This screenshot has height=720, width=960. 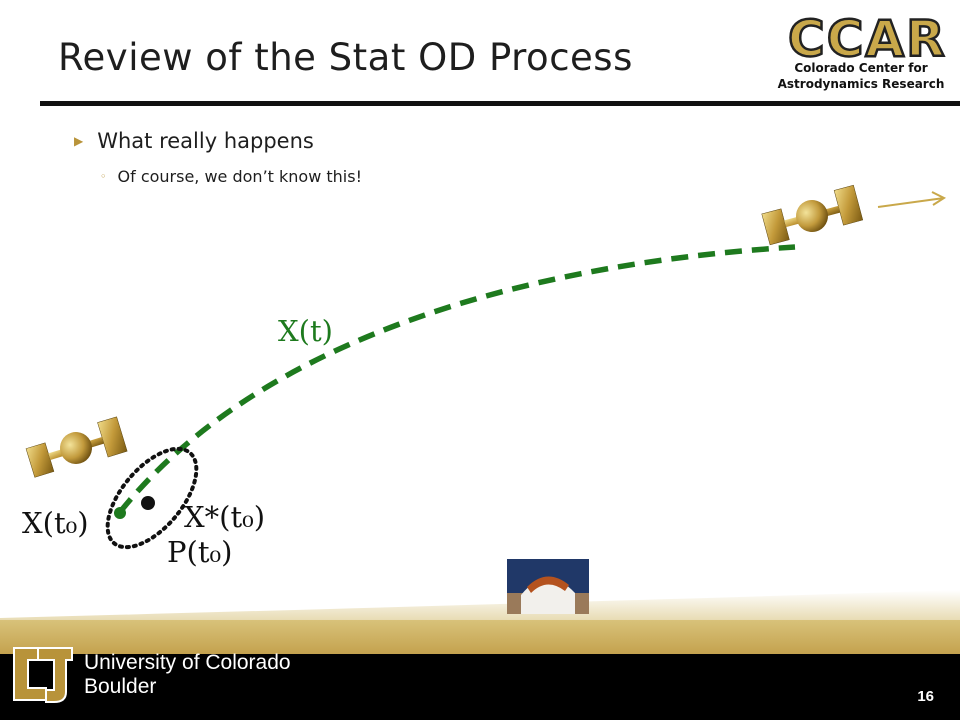 I want to click on footer-gold-band, so click(x=480, y=637).